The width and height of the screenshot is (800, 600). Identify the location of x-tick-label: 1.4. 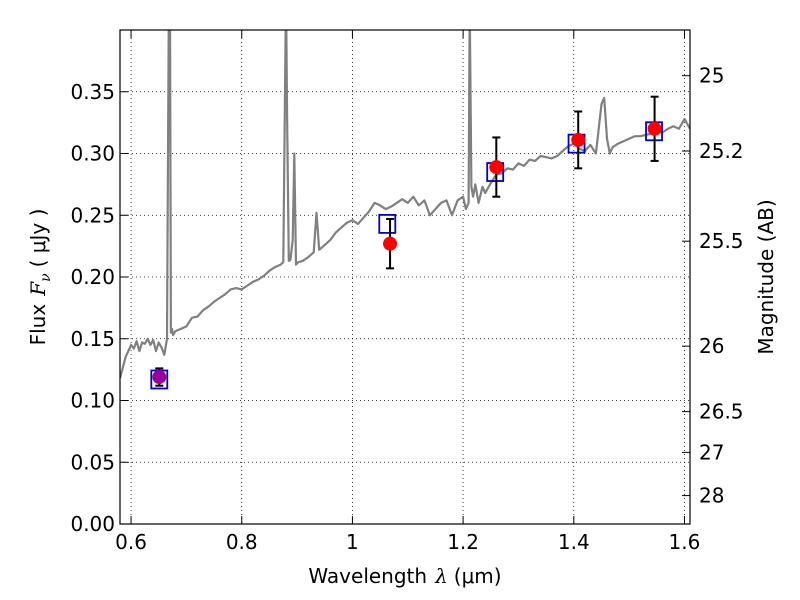
(574, 542).